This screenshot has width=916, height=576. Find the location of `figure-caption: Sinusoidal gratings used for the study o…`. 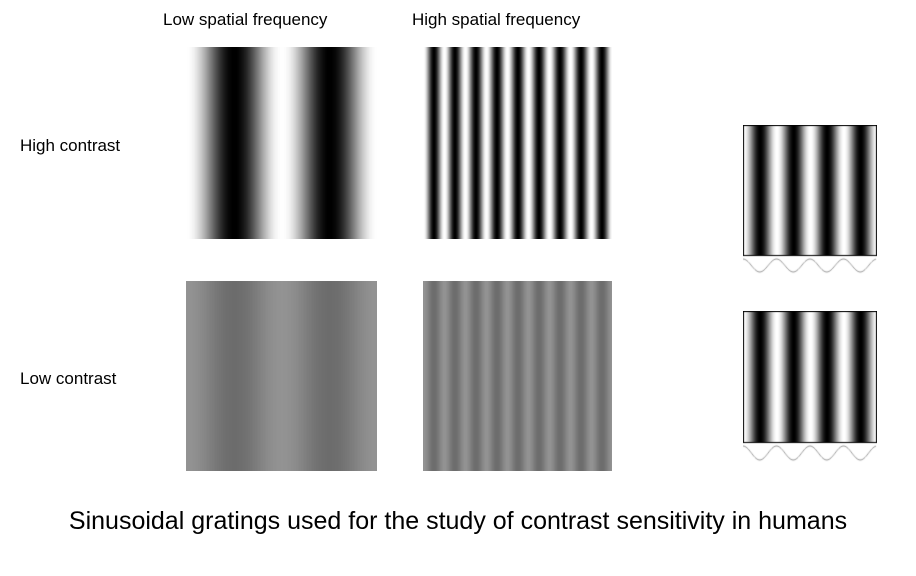

figure-caption: Sinusoidal gratings used for the study o… is located at coordinates (458, 521).